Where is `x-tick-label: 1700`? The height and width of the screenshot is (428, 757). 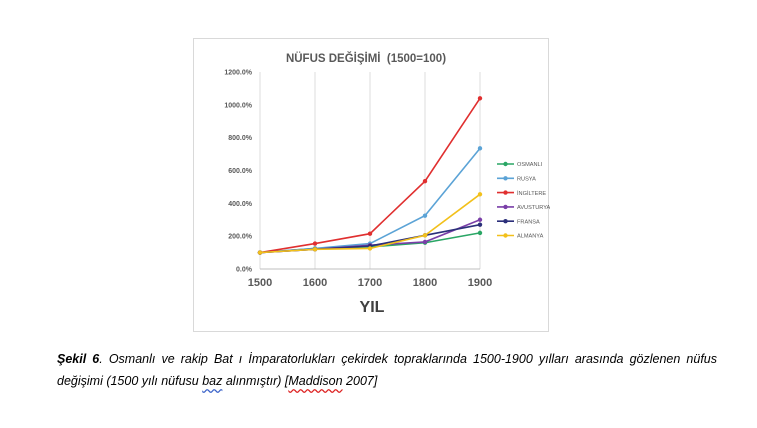 x-tick-label: 1700 is located at coordinates (370, 283).